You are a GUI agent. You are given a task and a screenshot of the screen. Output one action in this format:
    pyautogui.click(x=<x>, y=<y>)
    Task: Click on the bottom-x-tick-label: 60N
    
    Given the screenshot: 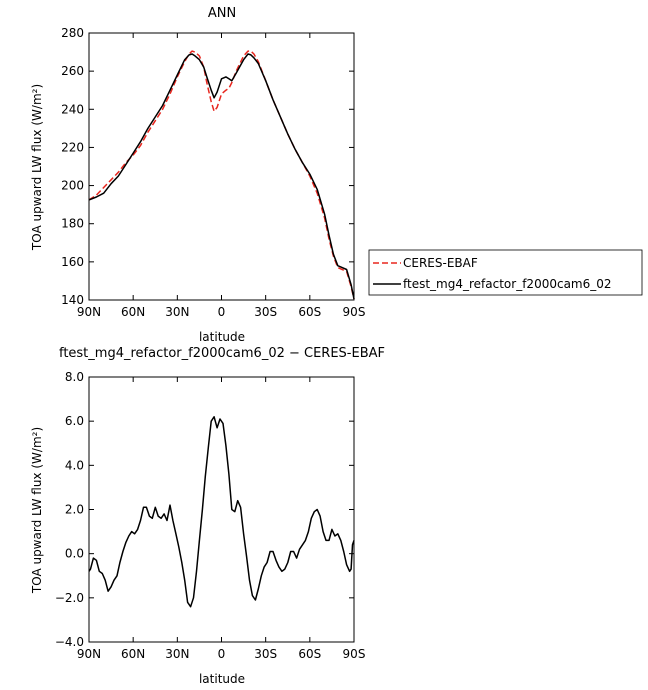 What is the action you would take?
    pyautogui.click(x=133, y=654)
    